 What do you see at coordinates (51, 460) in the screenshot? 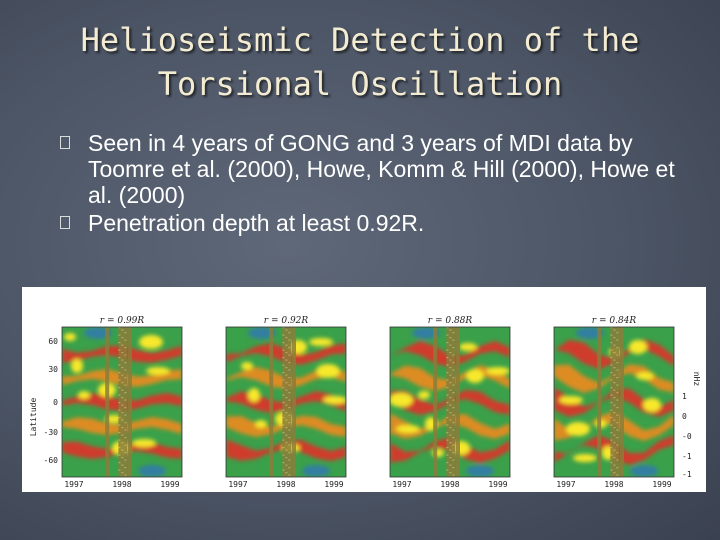
I see `y-tick-label: -60` at bounding box center [51, 460].